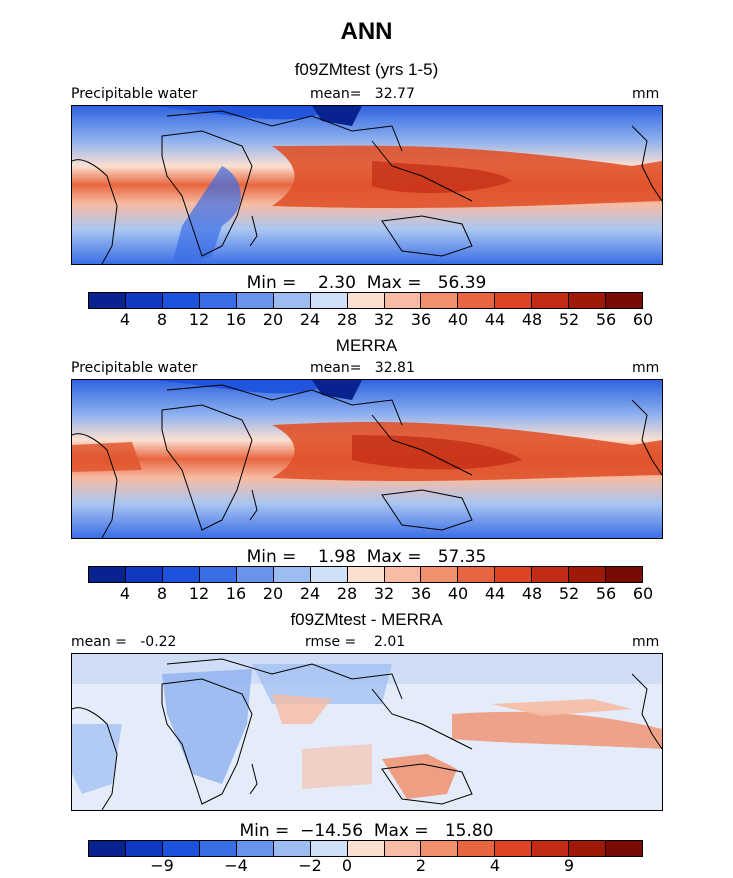 Image resolution: width=733 pixels, height=878 pixels. I want to click on colorbar-tick-label: −4, so click(236, 865).